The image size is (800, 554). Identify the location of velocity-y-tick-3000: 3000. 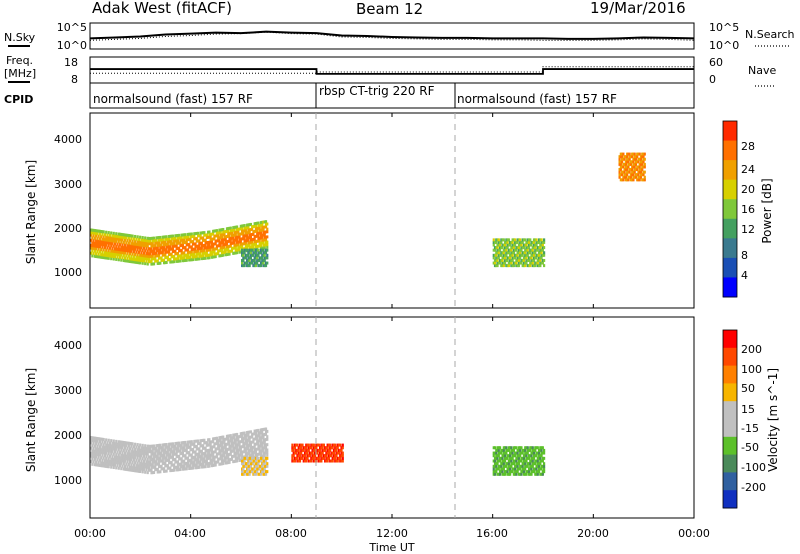
(68, 390).